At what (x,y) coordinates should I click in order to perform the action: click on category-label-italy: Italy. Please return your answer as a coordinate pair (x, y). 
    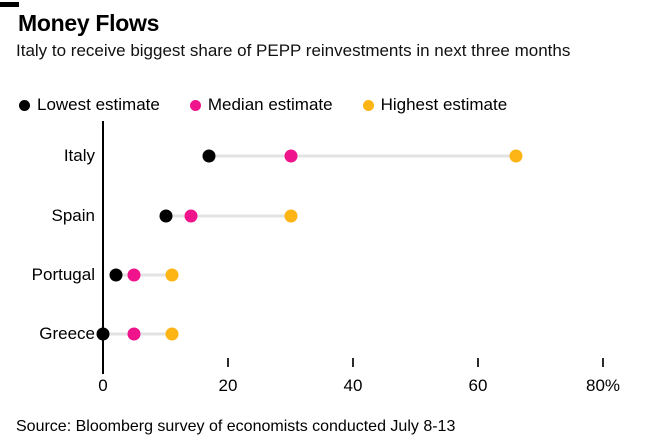
    Looking at the image, I should click on (79, 155).